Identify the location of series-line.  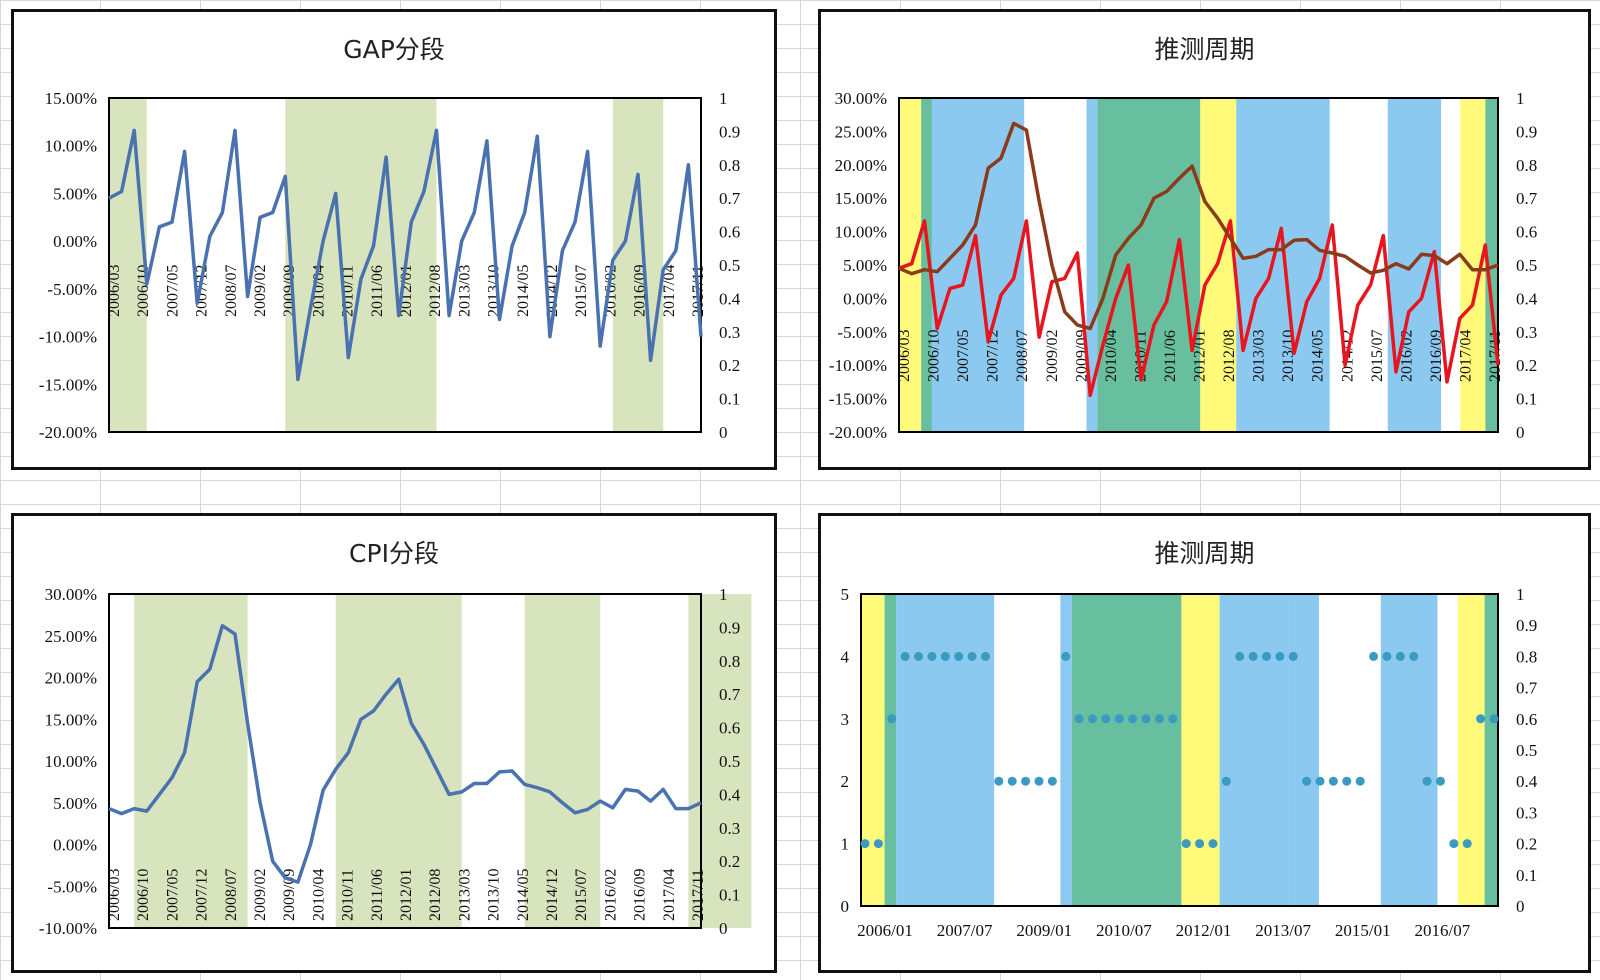
(1198, 226).